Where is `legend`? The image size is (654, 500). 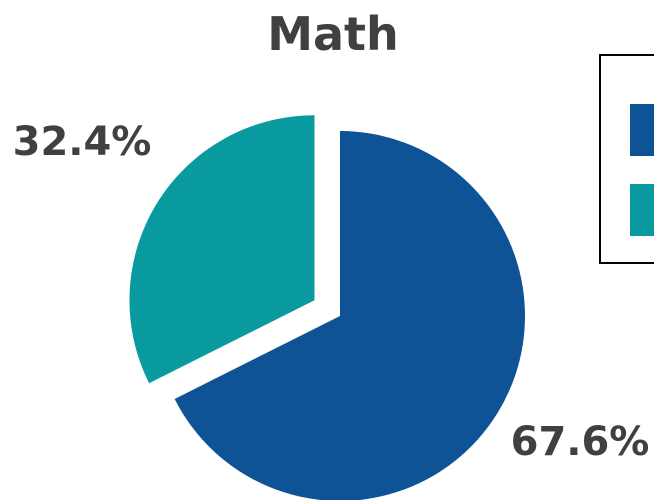 legend is located at coordinates (626, 159).